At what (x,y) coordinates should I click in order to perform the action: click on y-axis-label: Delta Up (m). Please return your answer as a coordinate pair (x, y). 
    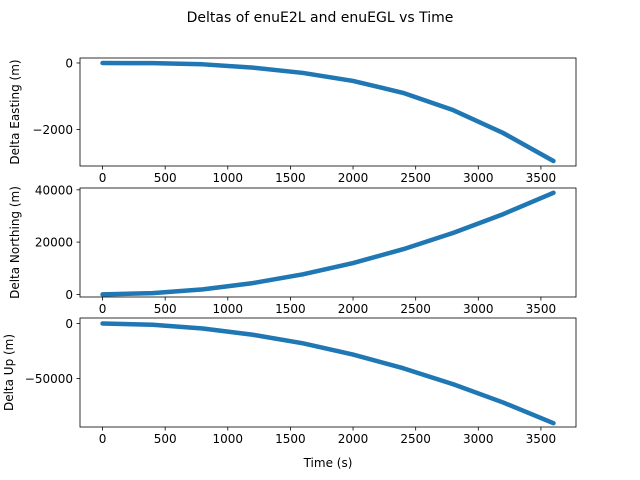
    Looking at the image, I should click on (9, 372).